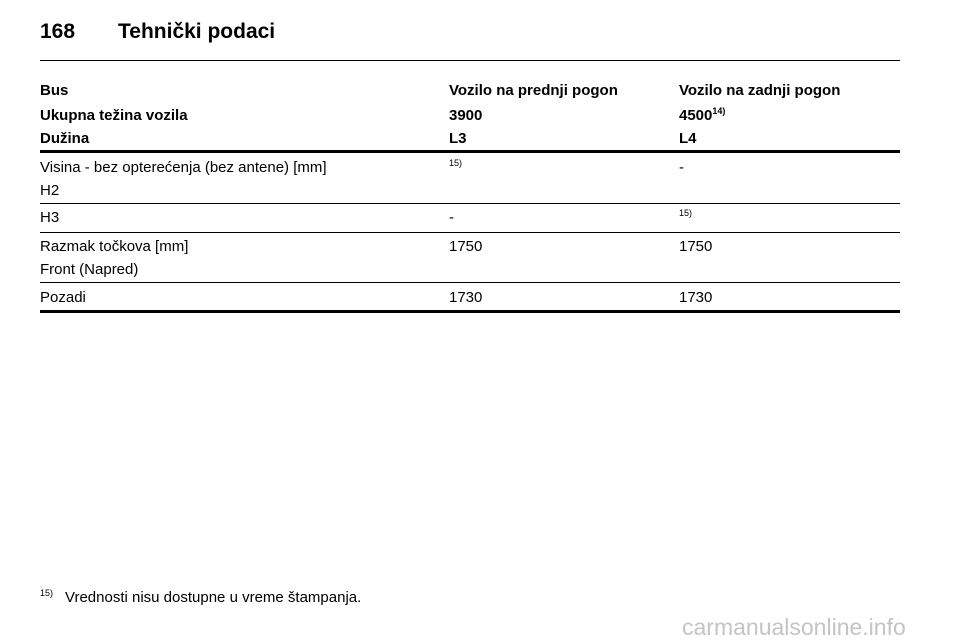 This screenshot has height=642, width=960. What do you see at coordinates (197, 31) in the screenshot?
I see `page-title: Tehnički podaci` at bounding box center [197, 31].